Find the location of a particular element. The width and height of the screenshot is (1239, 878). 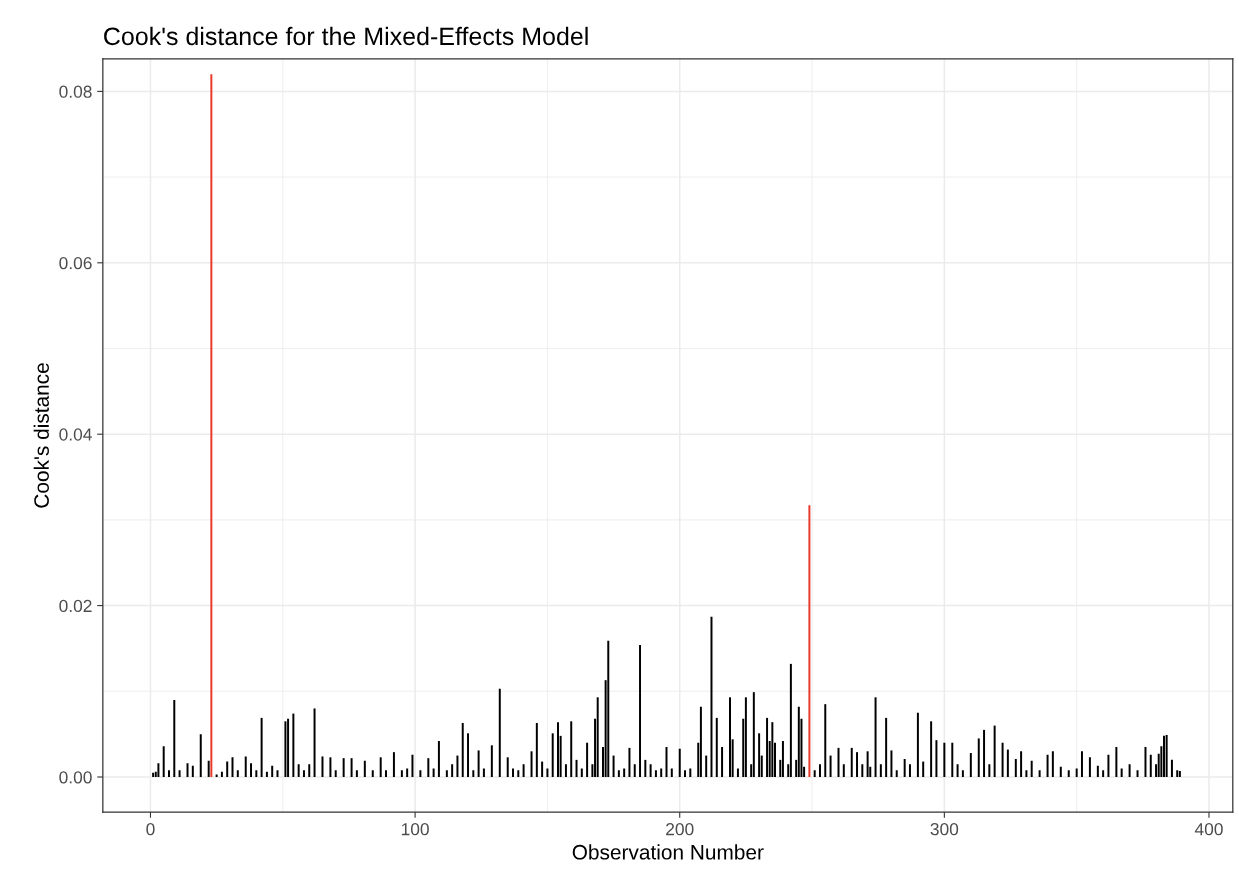

y-tick-label: 0.04 is located at coordinates (75, 434).